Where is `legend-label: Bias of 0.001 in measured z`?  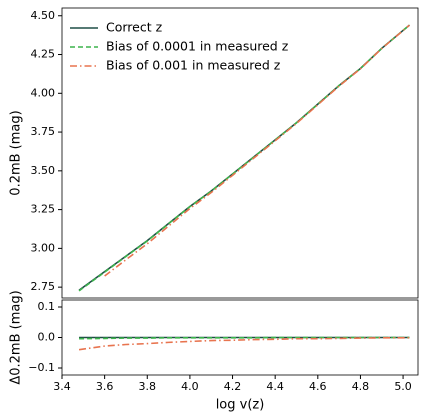 legend-label: Bias of 0.001 in measured z is located at coordinates (193, 65).